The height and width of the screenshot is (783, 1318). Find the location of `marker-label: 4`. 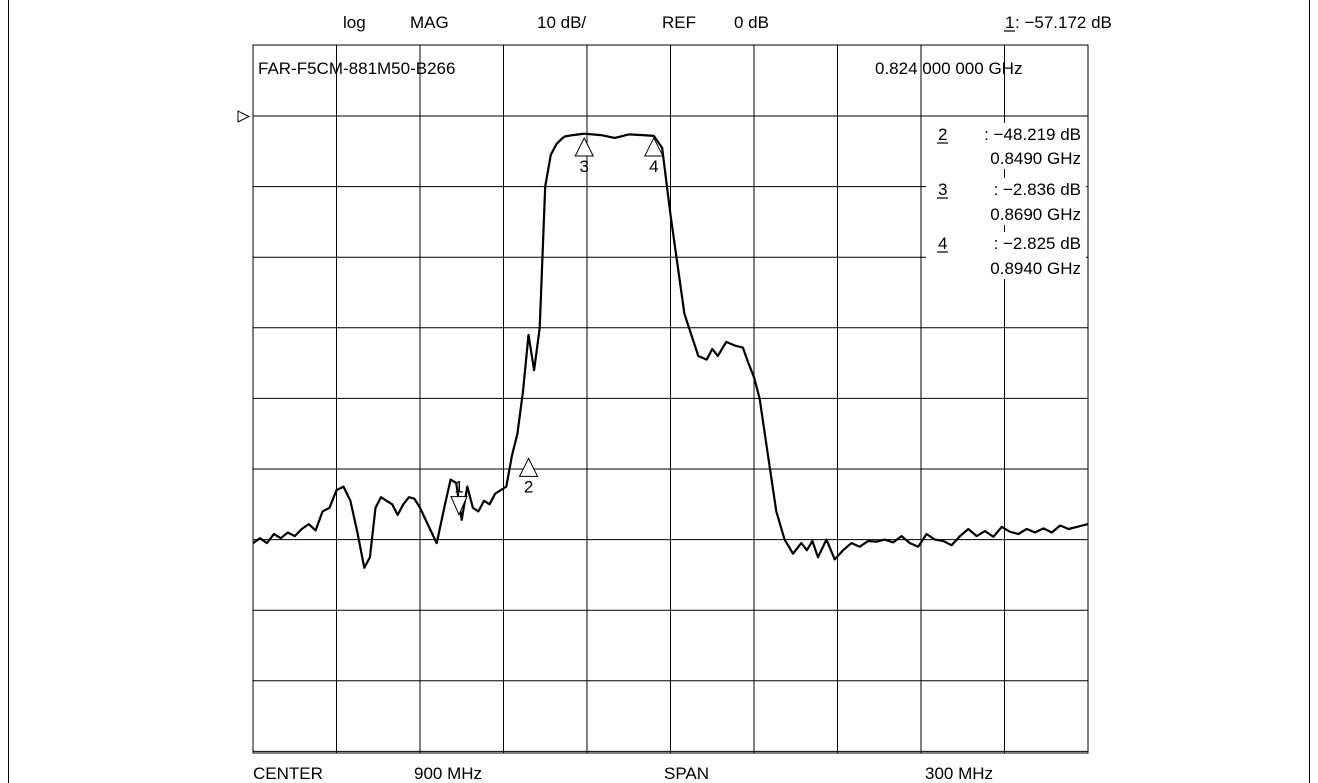

marker-label: 4 is located at coordinates (653, 166).